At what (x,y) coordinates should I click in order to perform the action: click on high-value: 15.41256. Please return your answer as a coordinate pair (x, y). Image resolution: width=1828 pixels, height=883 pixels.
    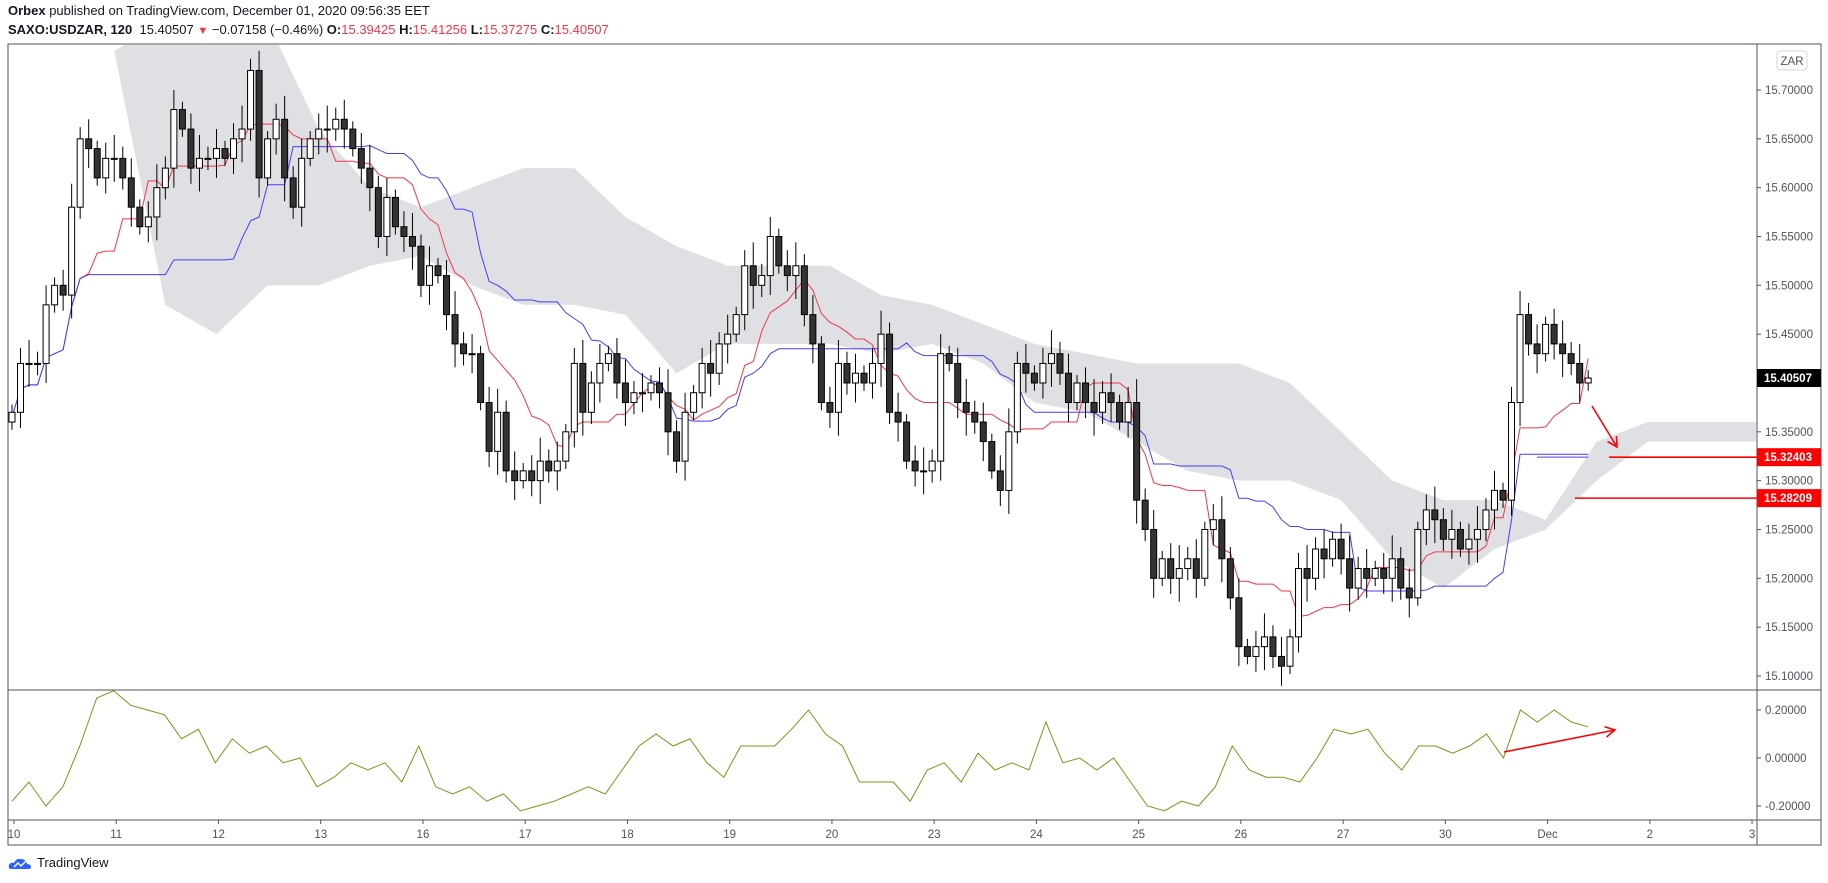
    Looking at the image, I should click on (440, 29).